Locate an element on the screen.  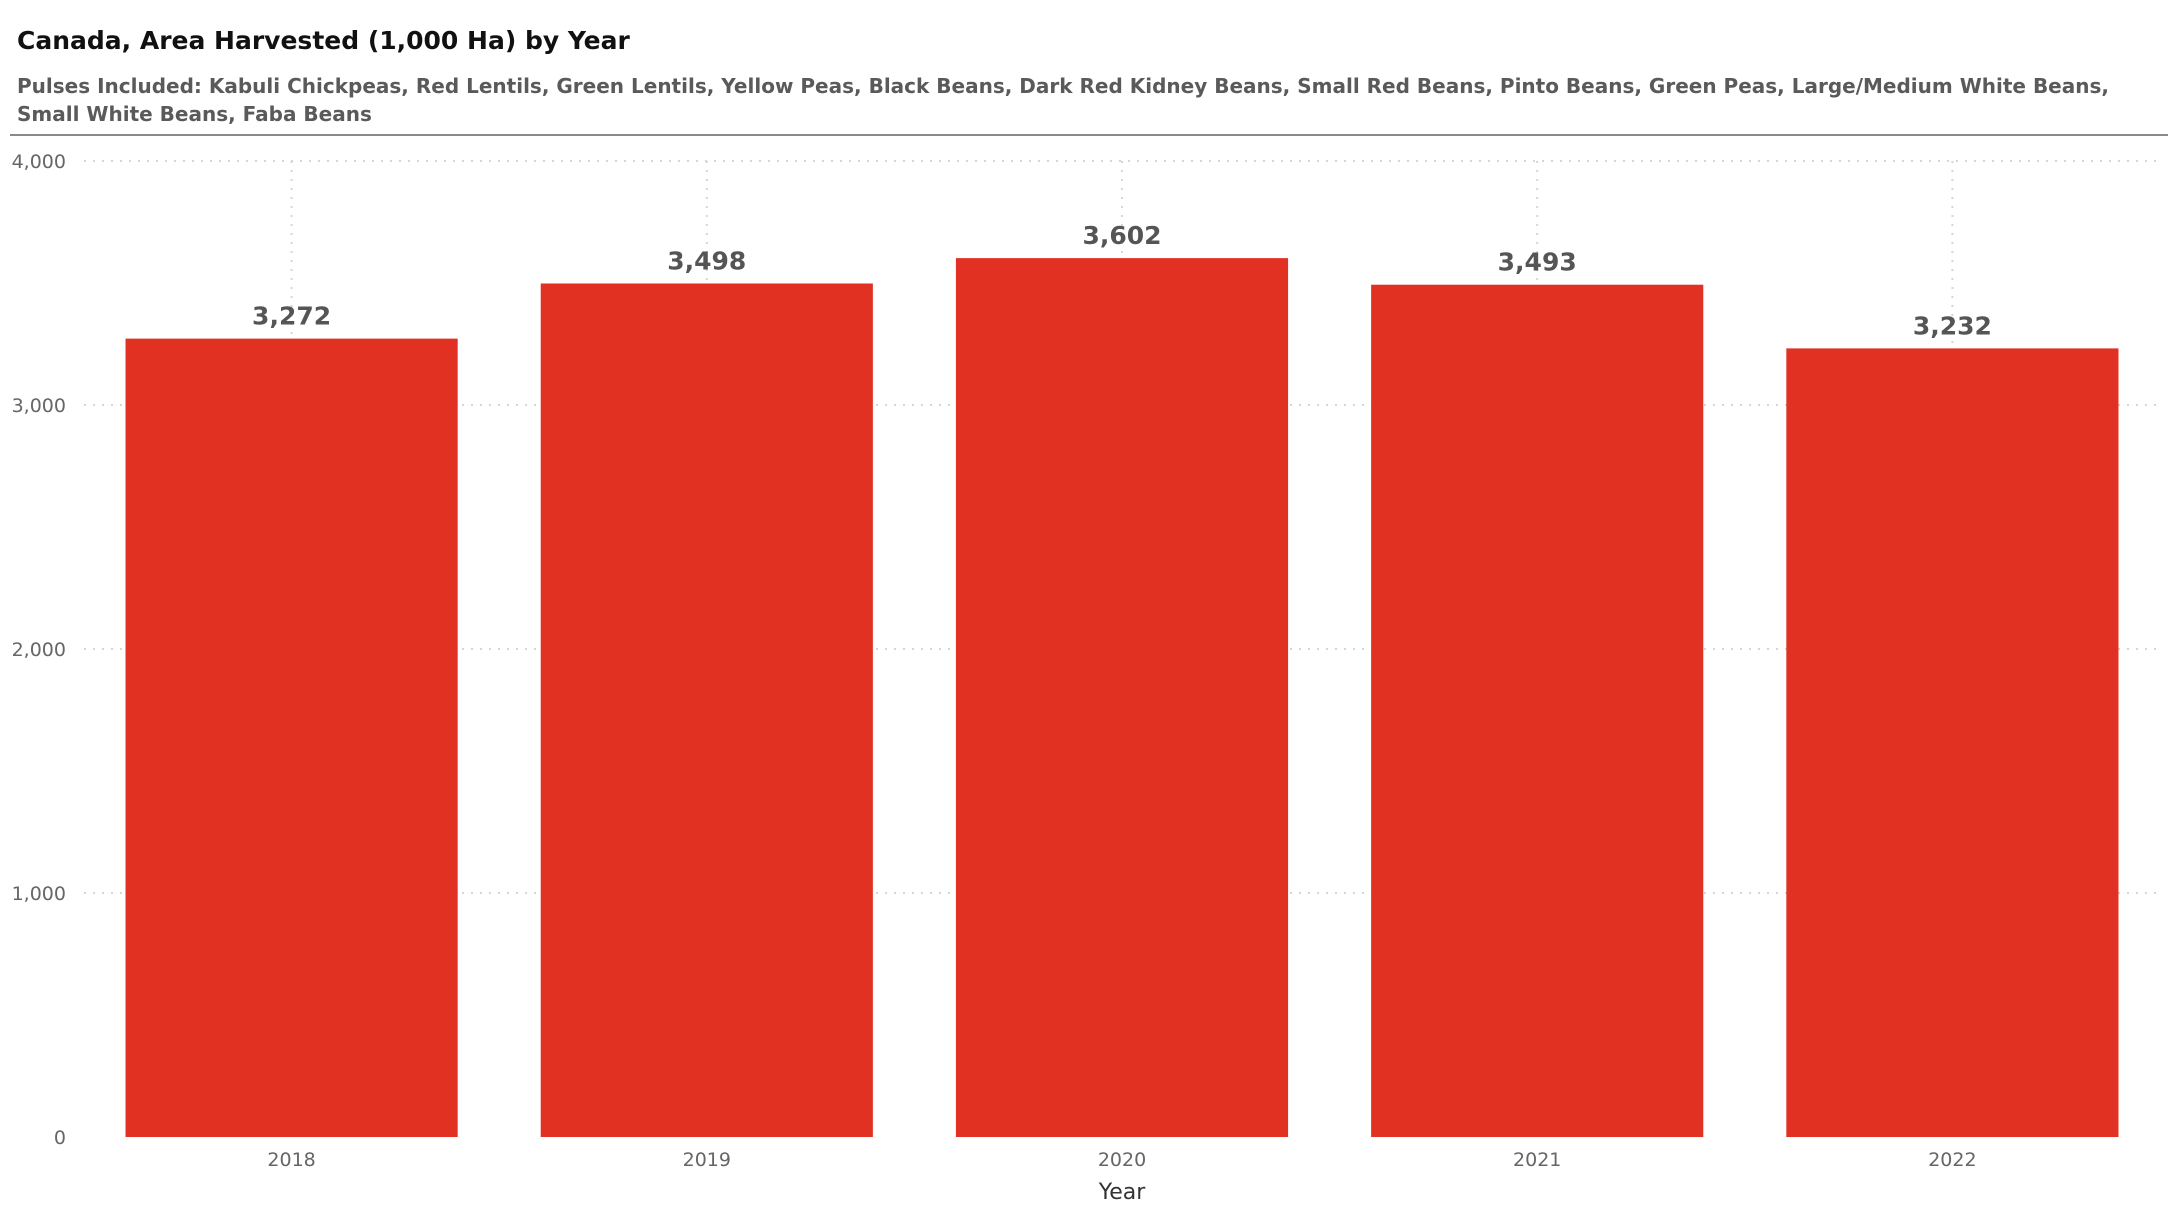
x-tick-label: 2022 is located at coordinates (1952, 1160).